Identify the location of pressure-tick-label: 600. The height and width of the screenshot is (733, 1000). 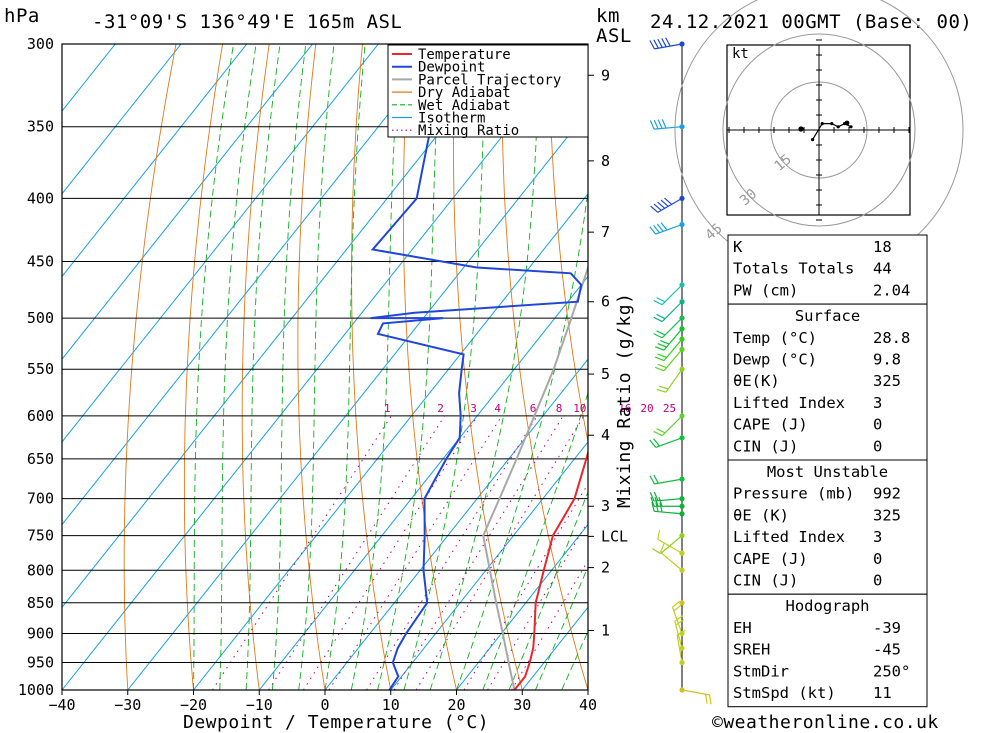
(40, 416).